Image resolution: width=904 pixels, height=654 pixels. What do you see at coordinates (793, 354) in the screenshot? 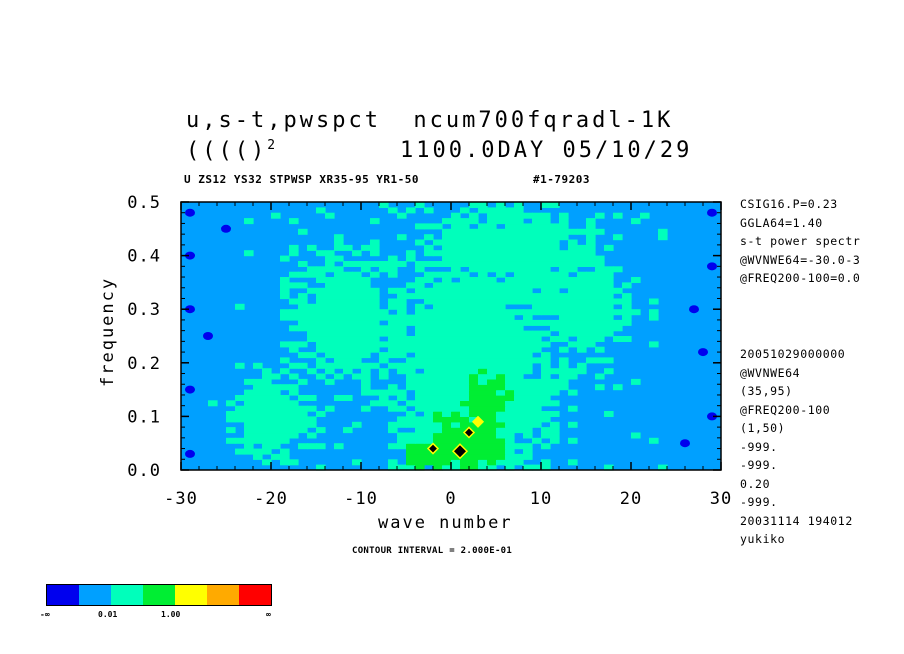
I see `info-bottom-line-0: 20051029000000` at bounding box center [793, 354].